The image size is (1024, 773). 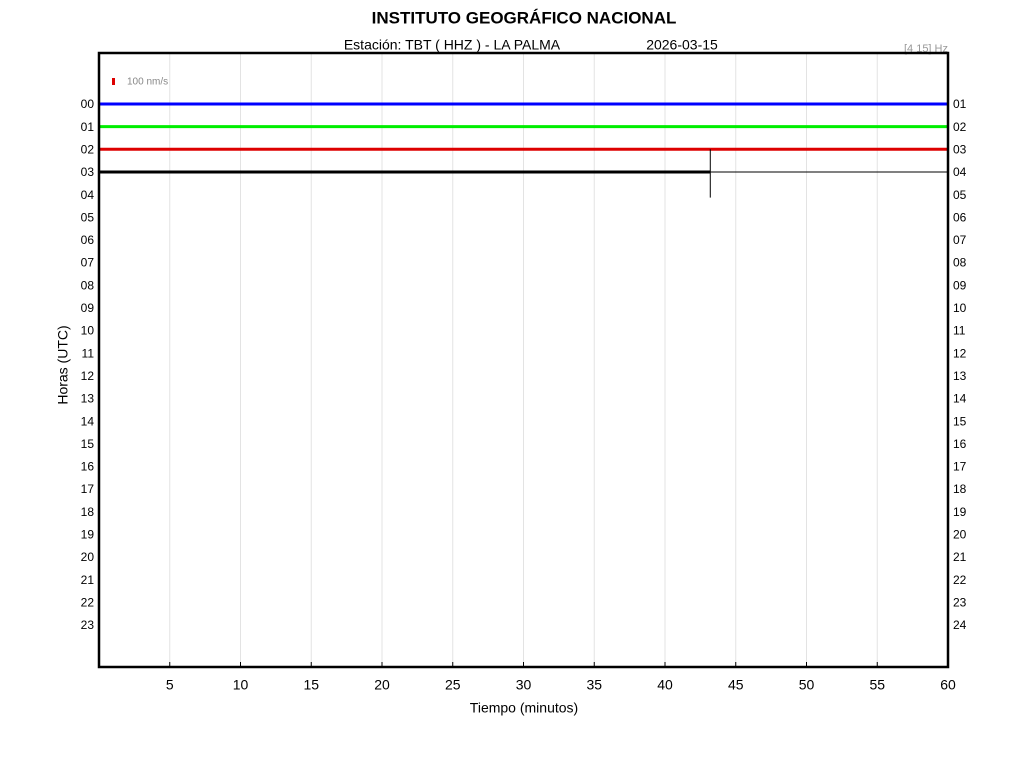 What do you see at coordinates (960, 376) in the screenshot?
I see `y2-tick-label: 13` at bounding box center [960, 376].